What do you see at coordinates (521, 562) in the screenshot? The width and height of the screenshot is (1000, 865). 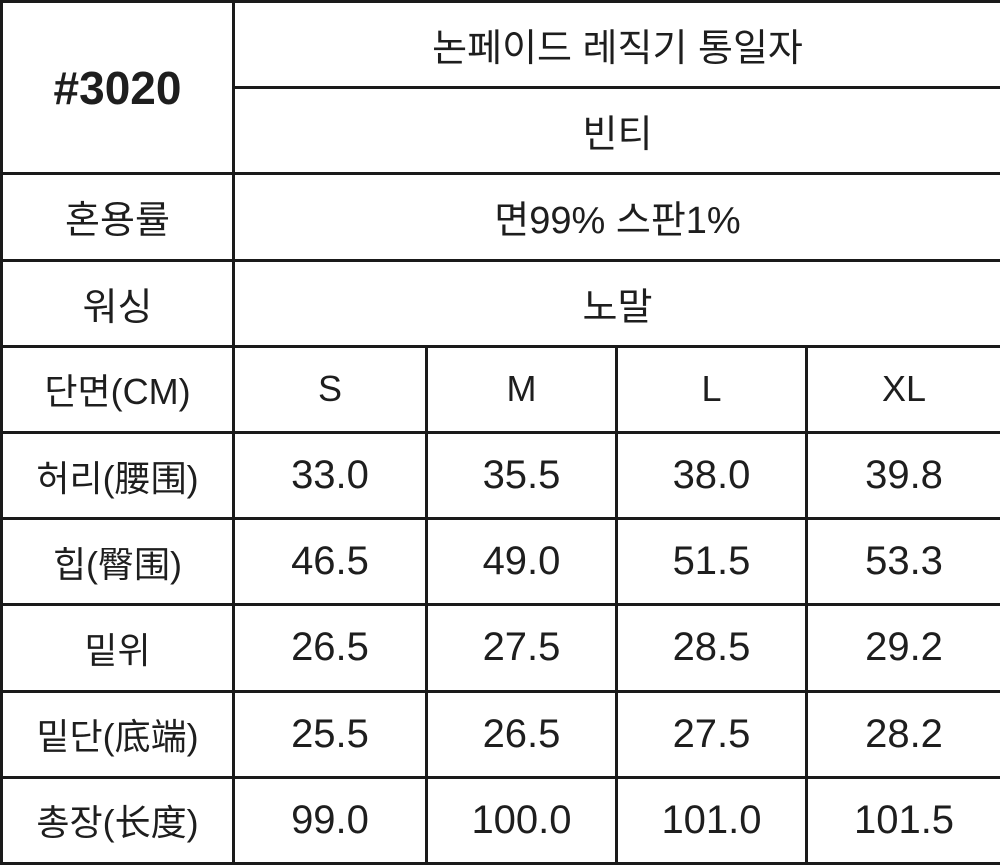 I see `cell-value: 49.0` at bounding box center [521, 562].